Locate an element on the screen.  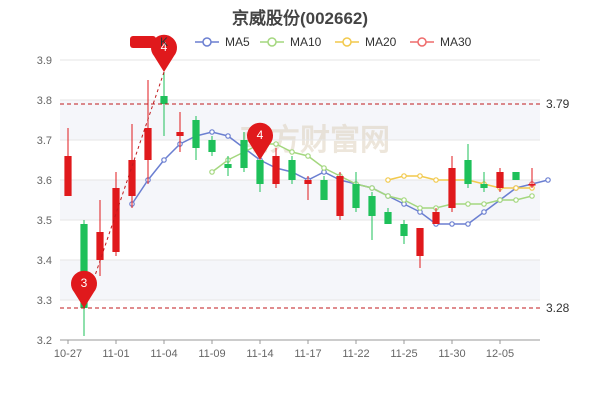
x-tick-label: 11-30 is located at coordinates (451, 354).